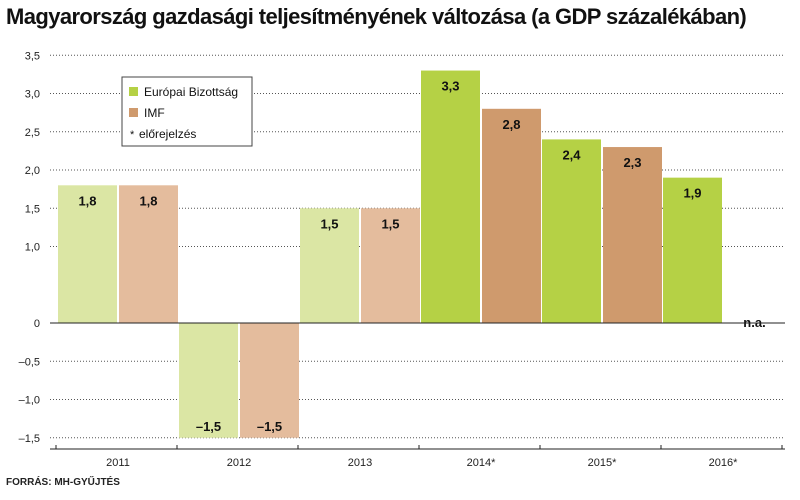 This screenshot has width=800, height=500. Describe the element at coordinates (571, 231) in the screenshot. I see `bar-ec-2015` at that location.